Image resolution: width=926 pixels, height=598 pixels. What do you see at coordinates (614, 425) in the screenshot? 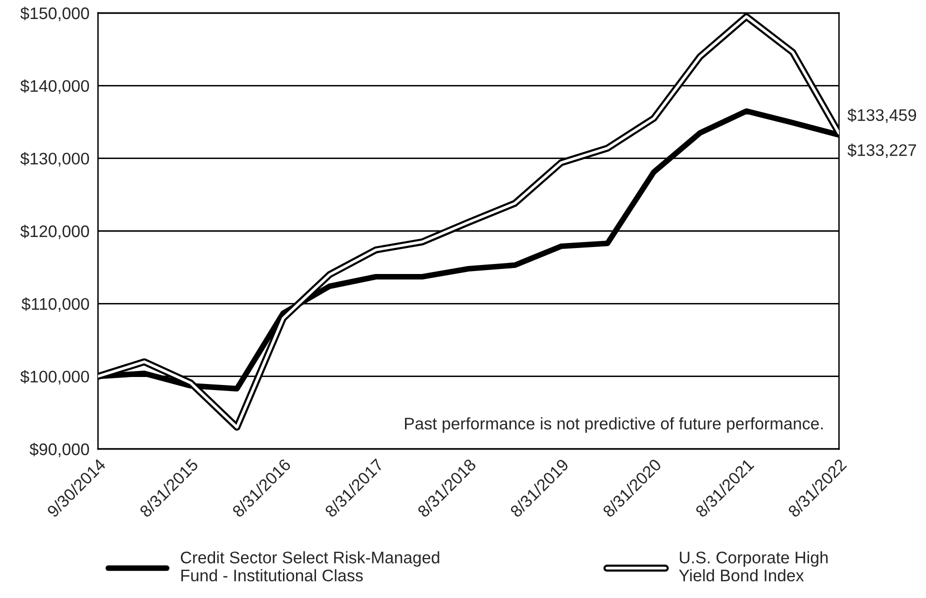
I see `annotation: Past performance is not predictive of future performance.` at bounding box center [614, 425].